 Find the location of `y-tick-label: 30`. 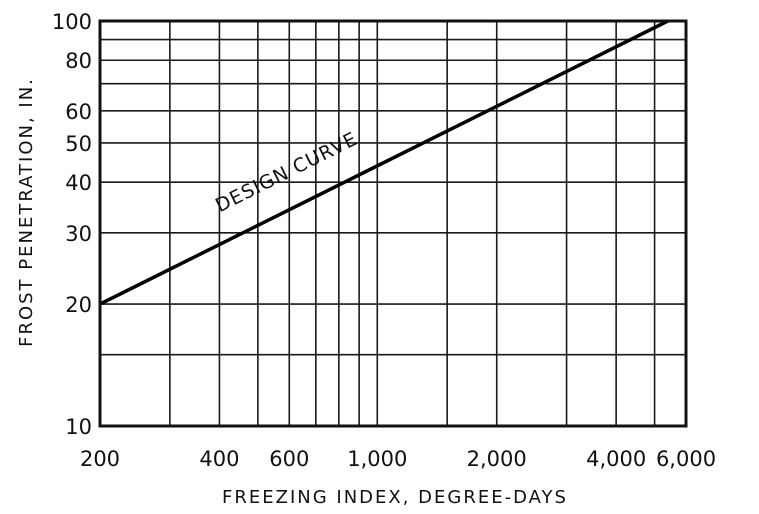

y-tick-label: 30 is located at coordinates (78, 234).